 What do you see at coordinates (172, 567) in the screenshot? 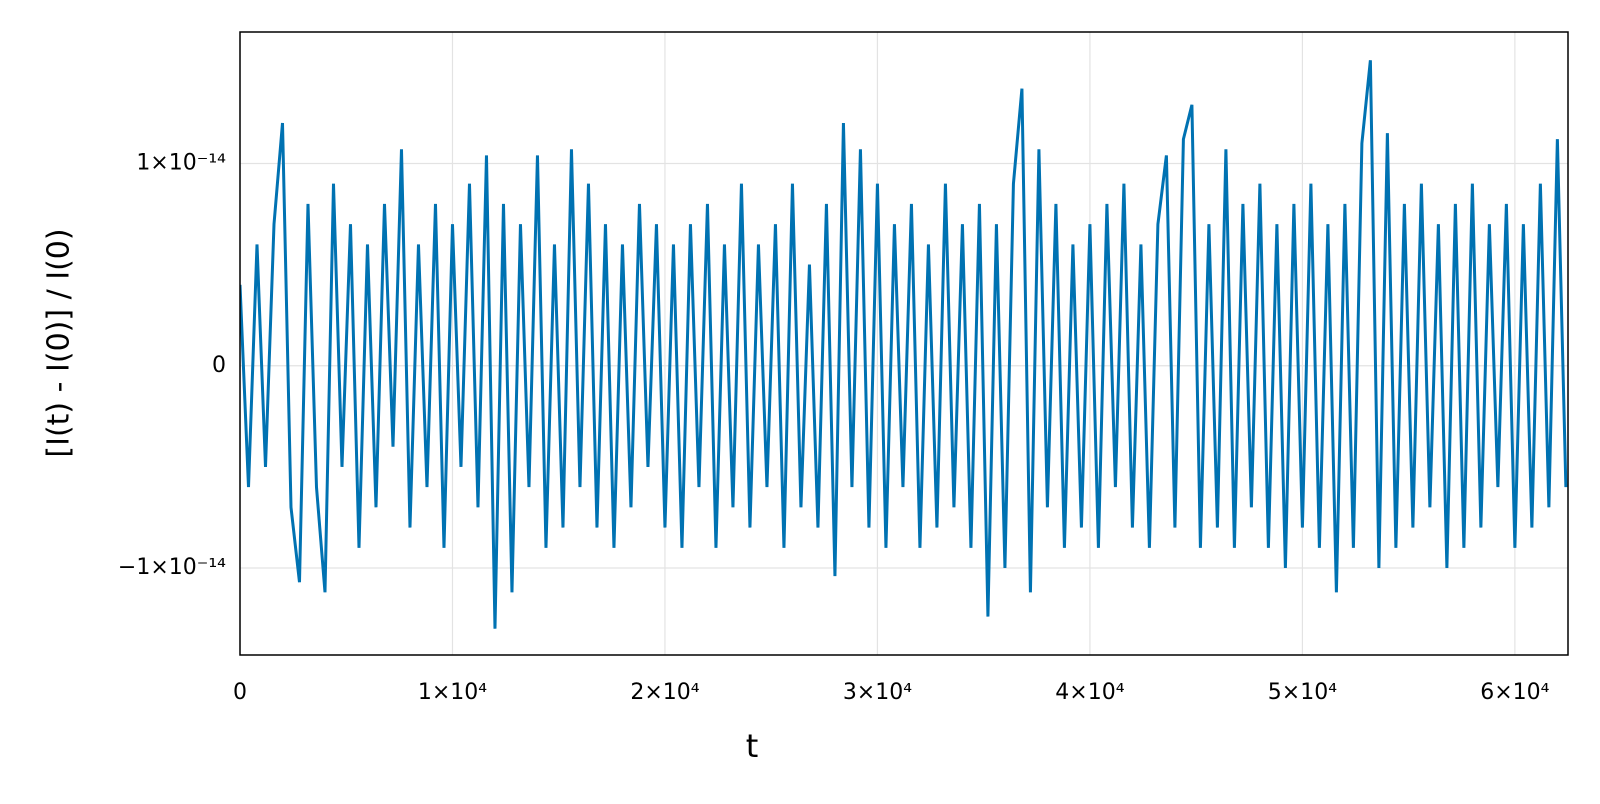
I see `y-tick-label: −1×10⁻¹⁴` at bounding box center [172, 567].